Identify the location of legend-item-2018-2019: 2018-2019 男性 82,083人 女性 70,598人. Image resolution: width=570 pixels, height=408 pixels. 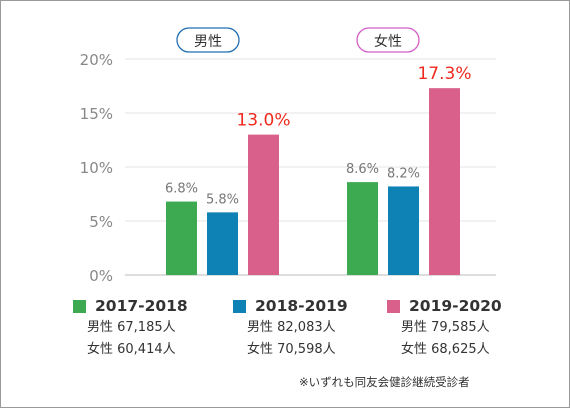
(290, 328).